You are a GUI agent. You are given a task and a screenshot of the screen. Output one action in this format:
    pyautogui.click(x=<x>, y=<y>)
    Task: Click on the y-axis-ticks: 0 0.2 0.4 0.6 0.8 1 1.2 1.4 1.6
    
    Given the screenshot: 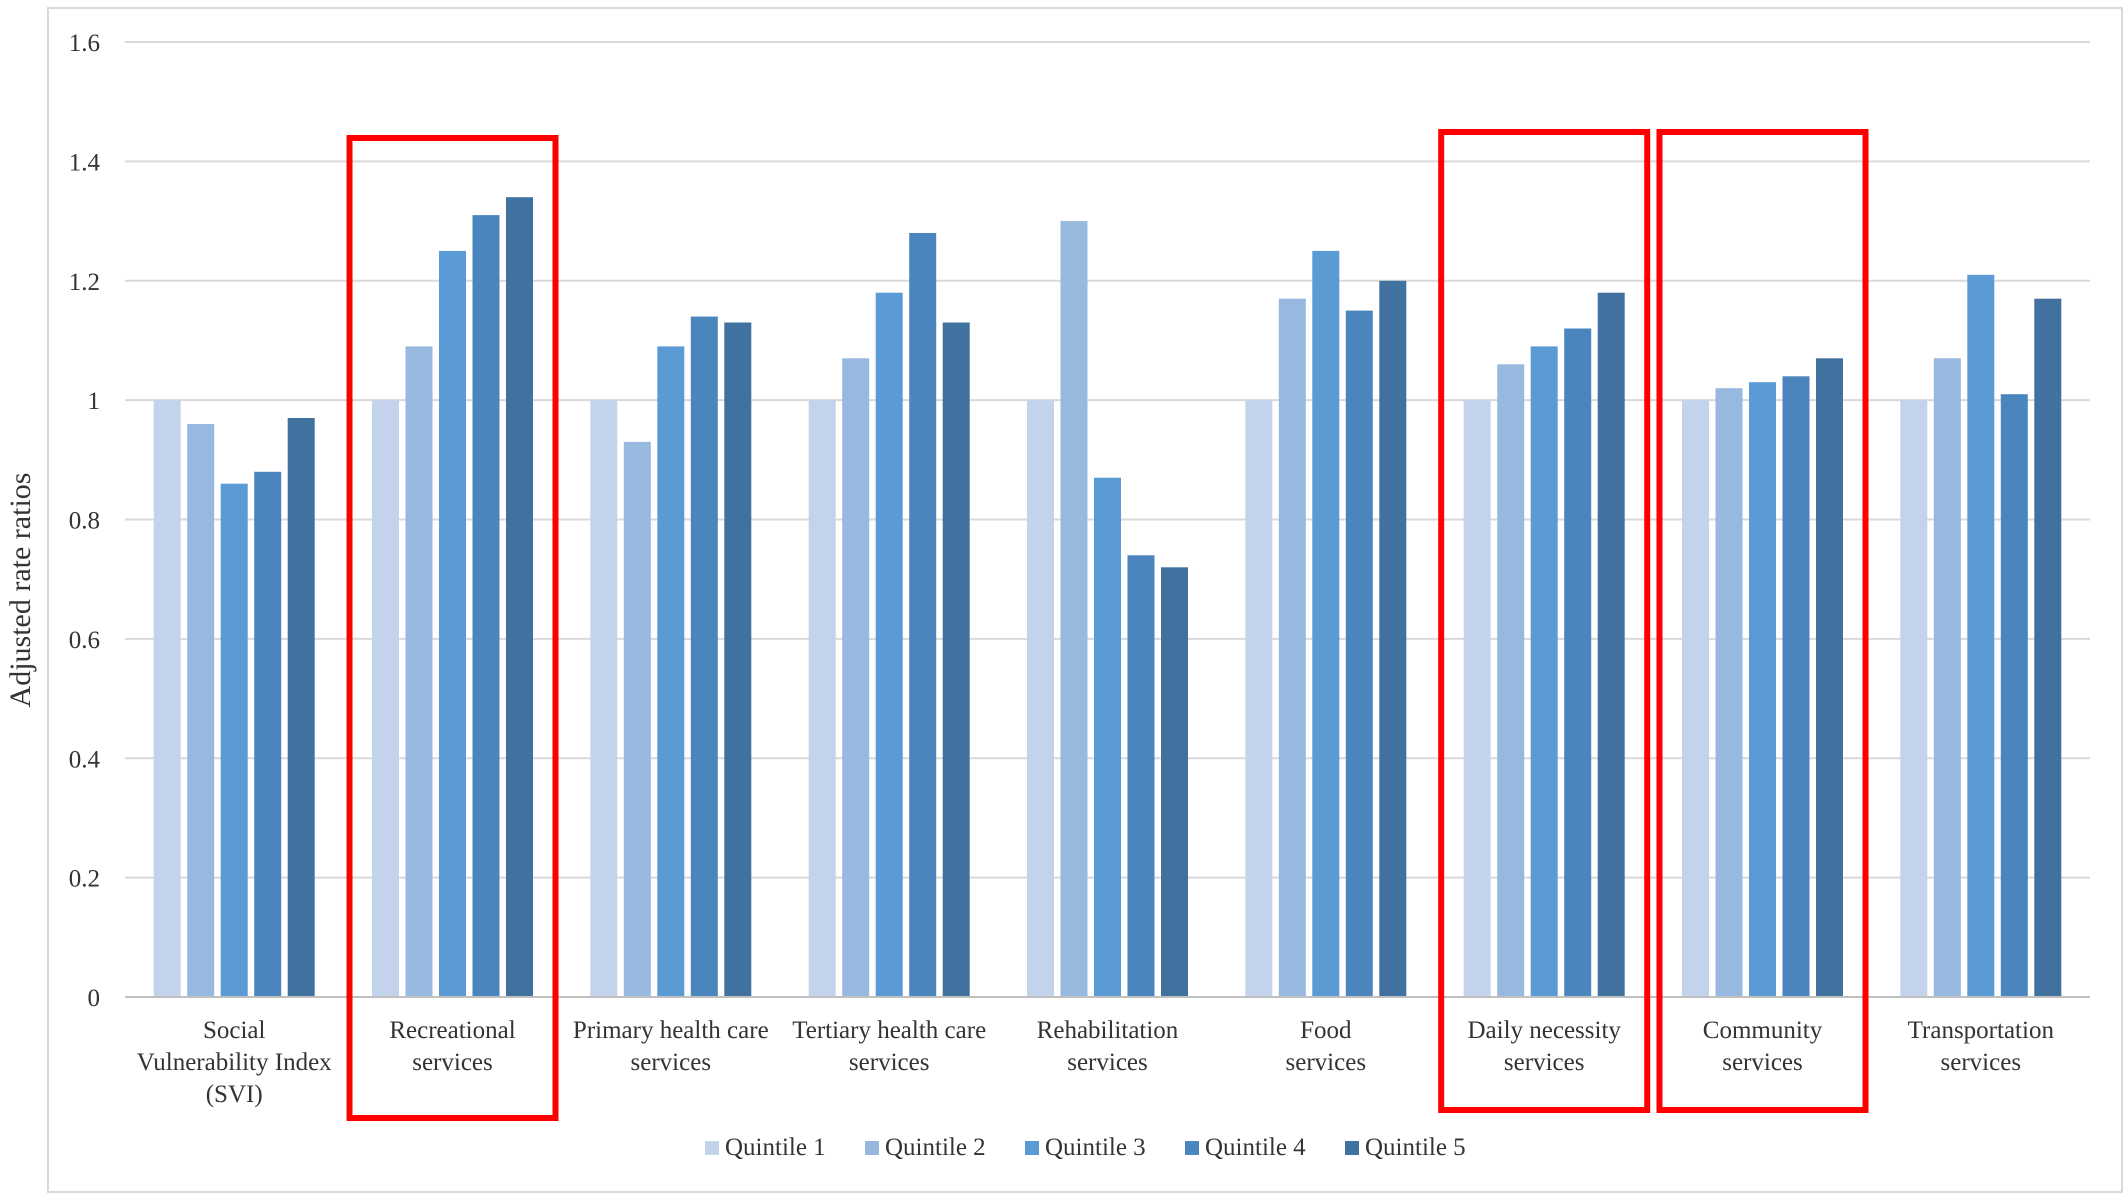 What is the action you would take?
    pyautogui.click(x=85, y=521)
    